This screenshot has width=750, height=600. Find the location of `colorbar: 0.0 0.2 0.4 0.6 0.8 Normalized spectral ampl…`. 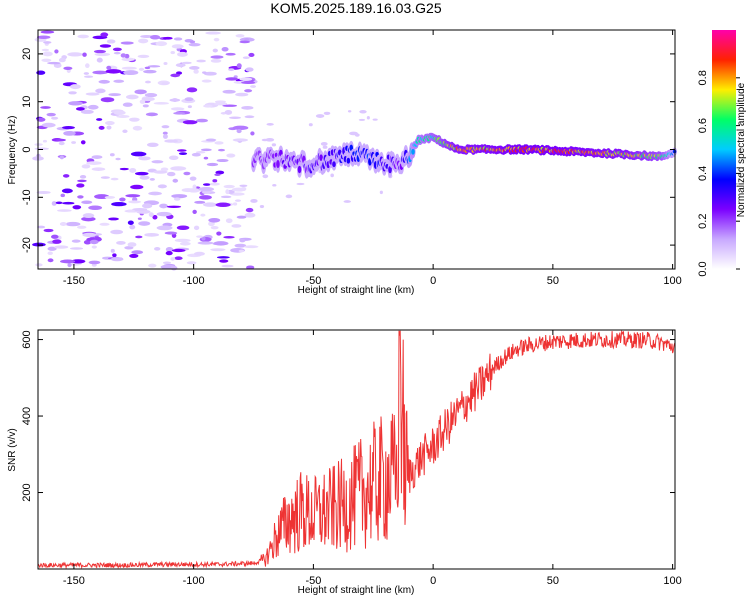

colorbar: 0.0 0.2 0.4 0.6 0.8 Normalized spectral ampl… is located at coordinates (722, 153).